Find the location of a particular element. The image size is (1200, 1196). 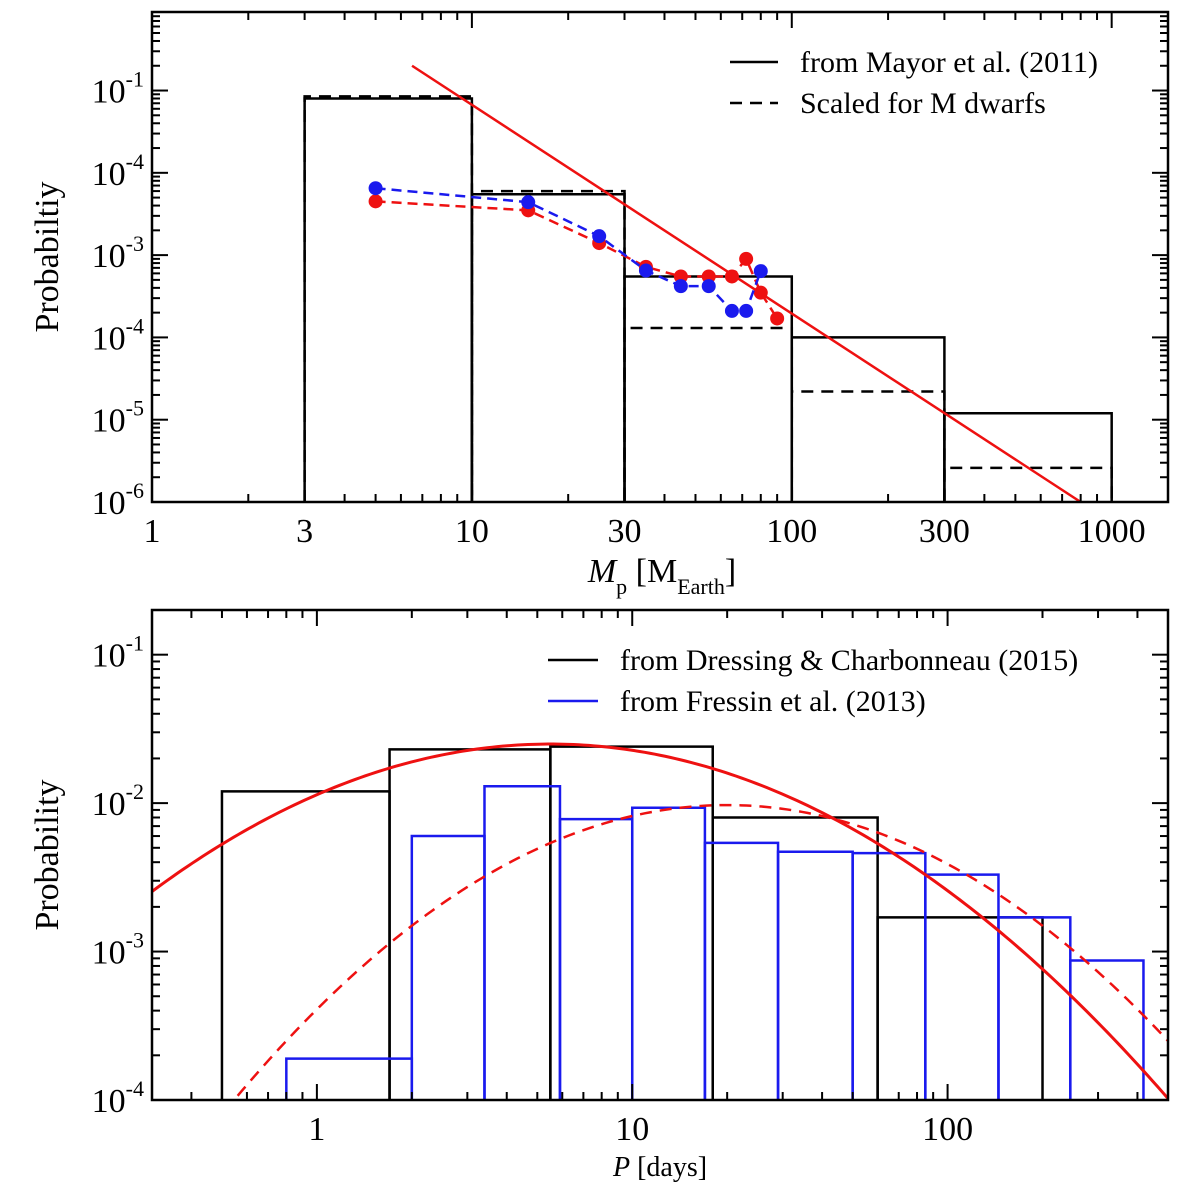

y-tick-exponent: -2 is located at coordinates (135, 791).